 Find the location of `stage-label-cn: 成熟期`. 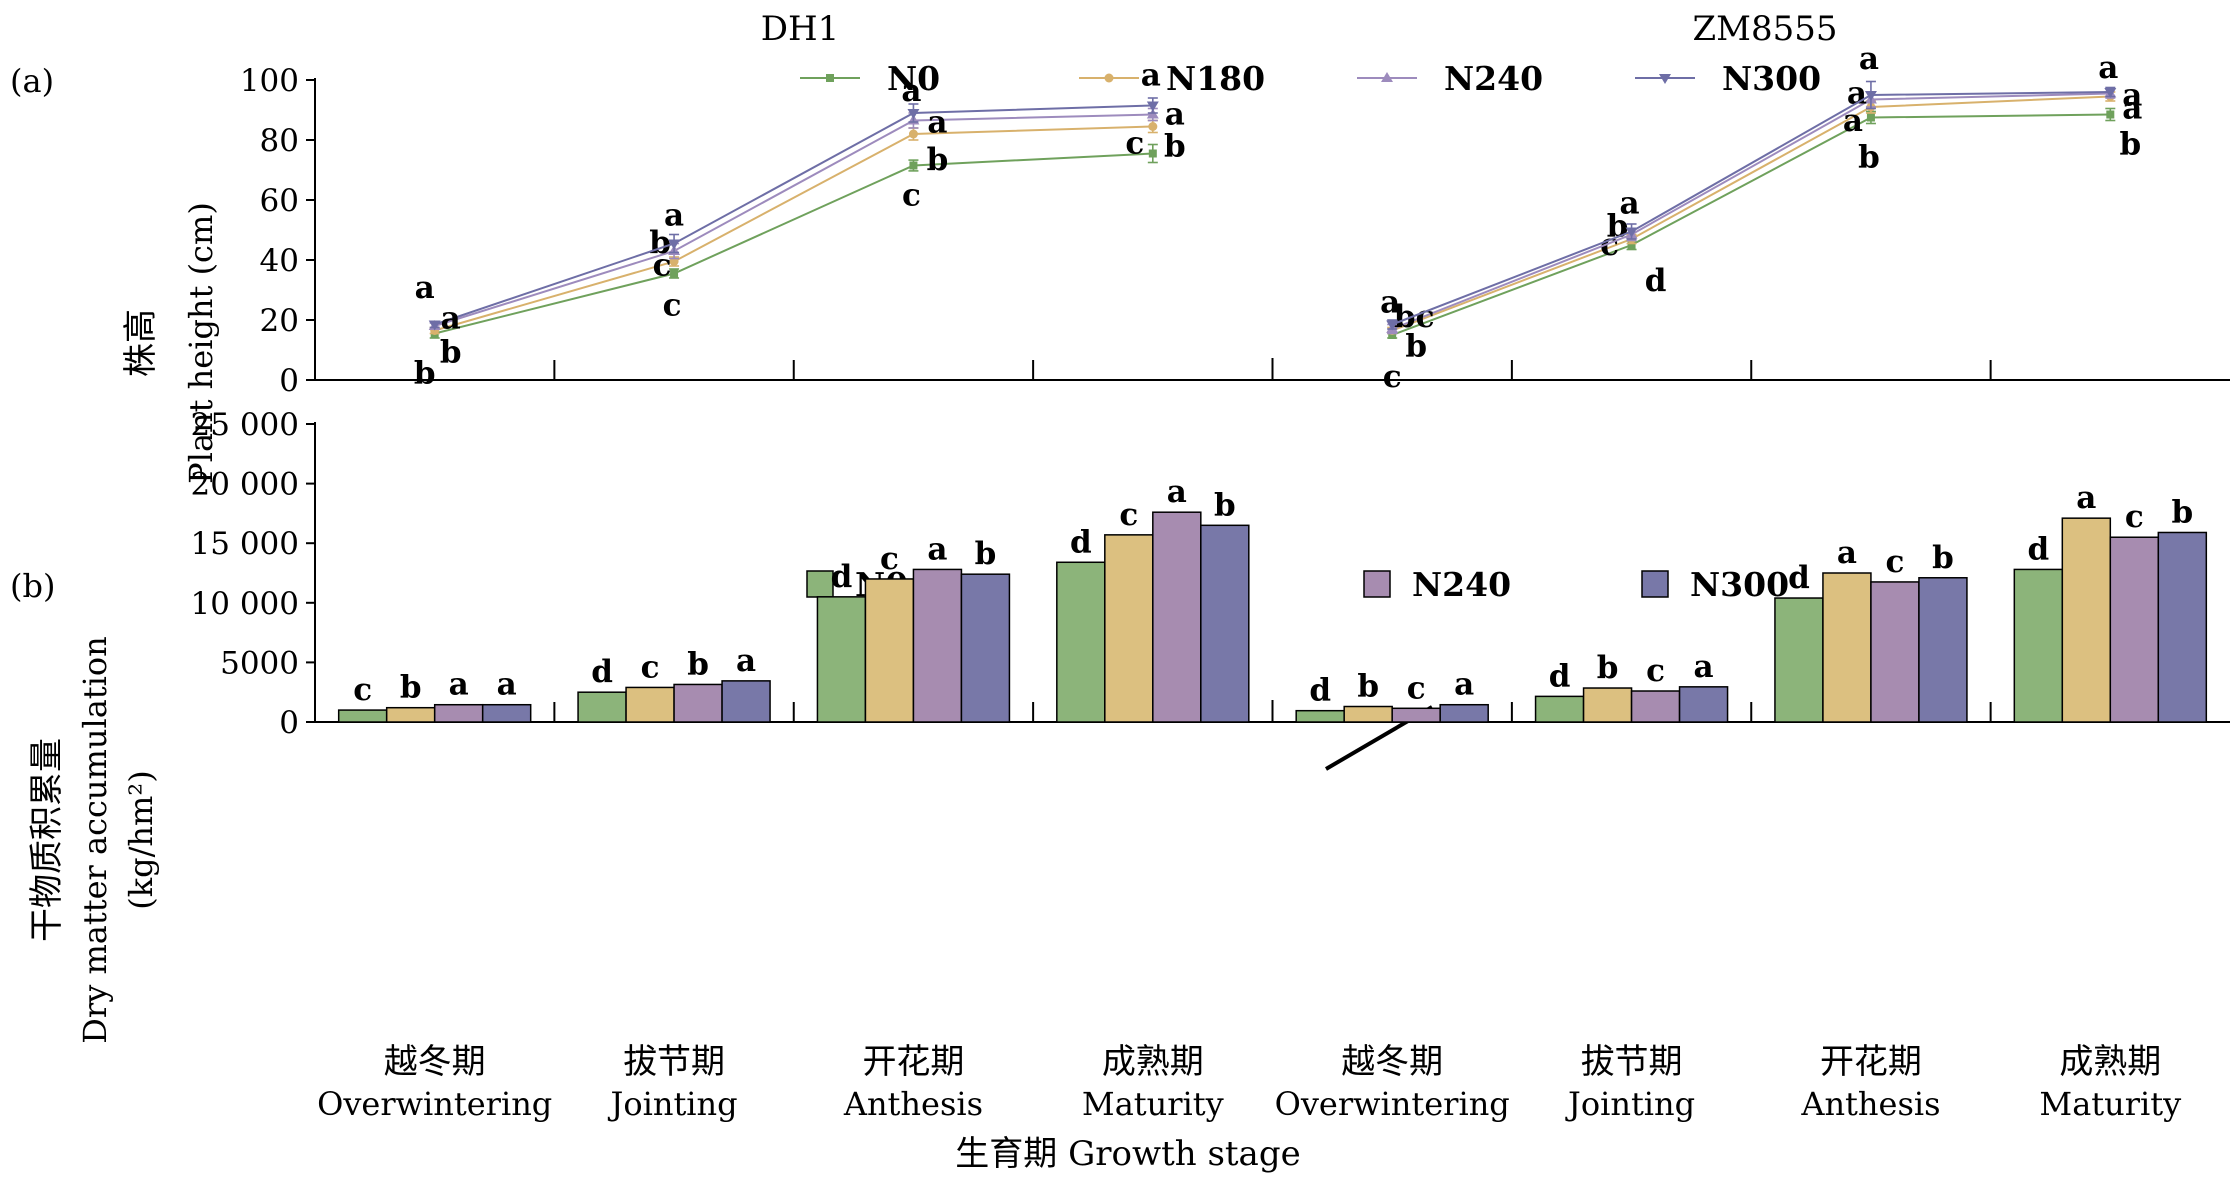

stage-label-cn: 成熟期 is located at coordinates (2110, 1062).